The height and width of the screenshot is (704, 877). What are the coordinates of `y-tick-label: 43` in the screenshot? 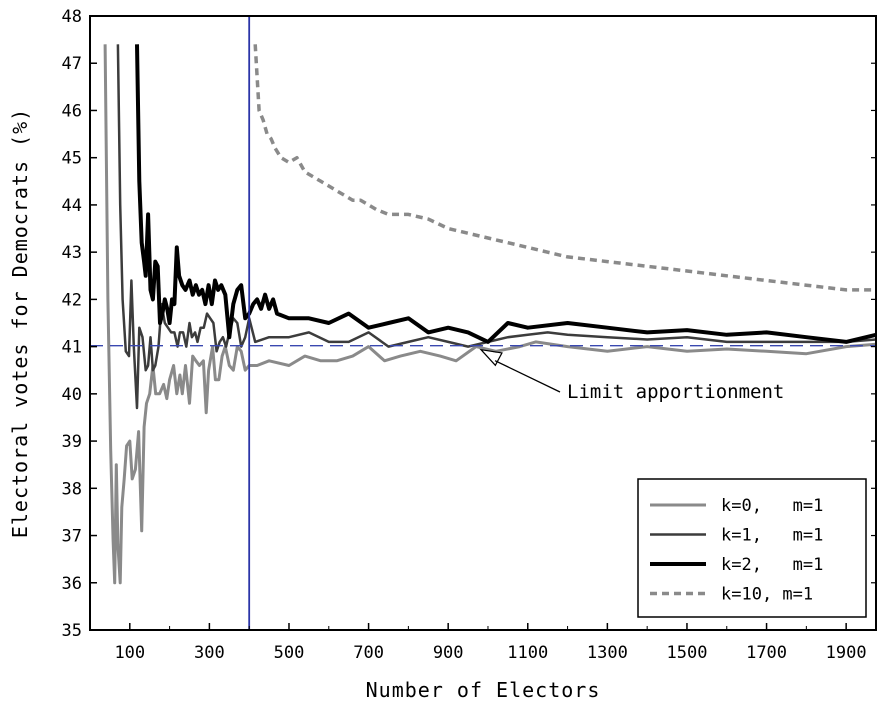 It's located at (72, 253).